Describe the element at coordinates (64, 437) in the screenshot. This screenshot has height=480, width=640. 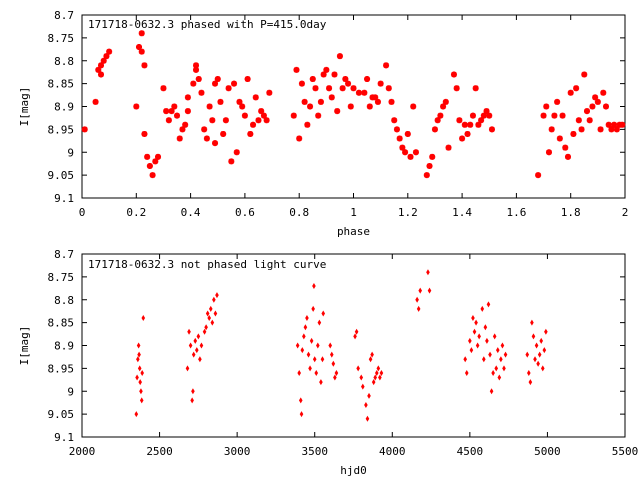
I see `y-tick-label: 9.1` at that location.